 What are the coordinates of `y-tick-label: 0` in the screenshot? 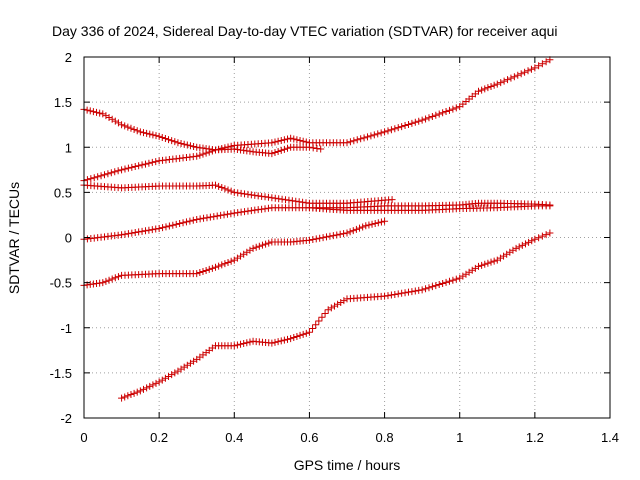 It's located at (68, 238).